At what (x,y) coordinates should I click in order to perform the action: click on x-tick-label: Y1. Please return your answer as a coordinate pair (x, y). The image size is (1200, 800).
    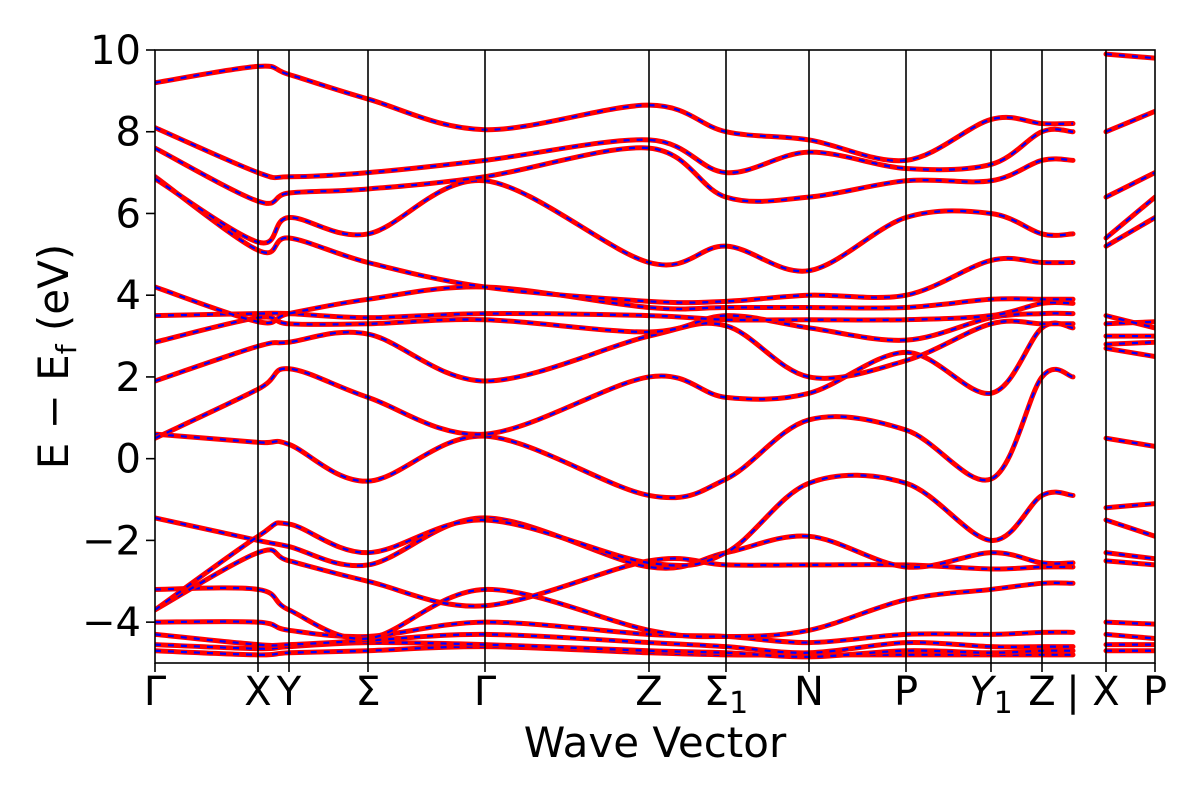
    Looking at the image, I should click on (991, 695).